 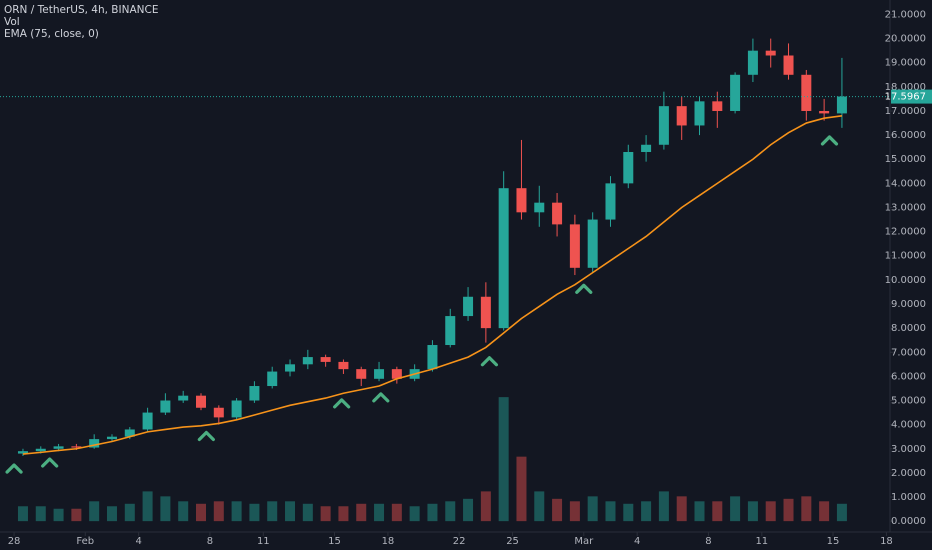 What do you see at coordinates (905, 159) in the screenshot?
I see `y-tick-label: 15.0000` at bounding box center [905, 159].